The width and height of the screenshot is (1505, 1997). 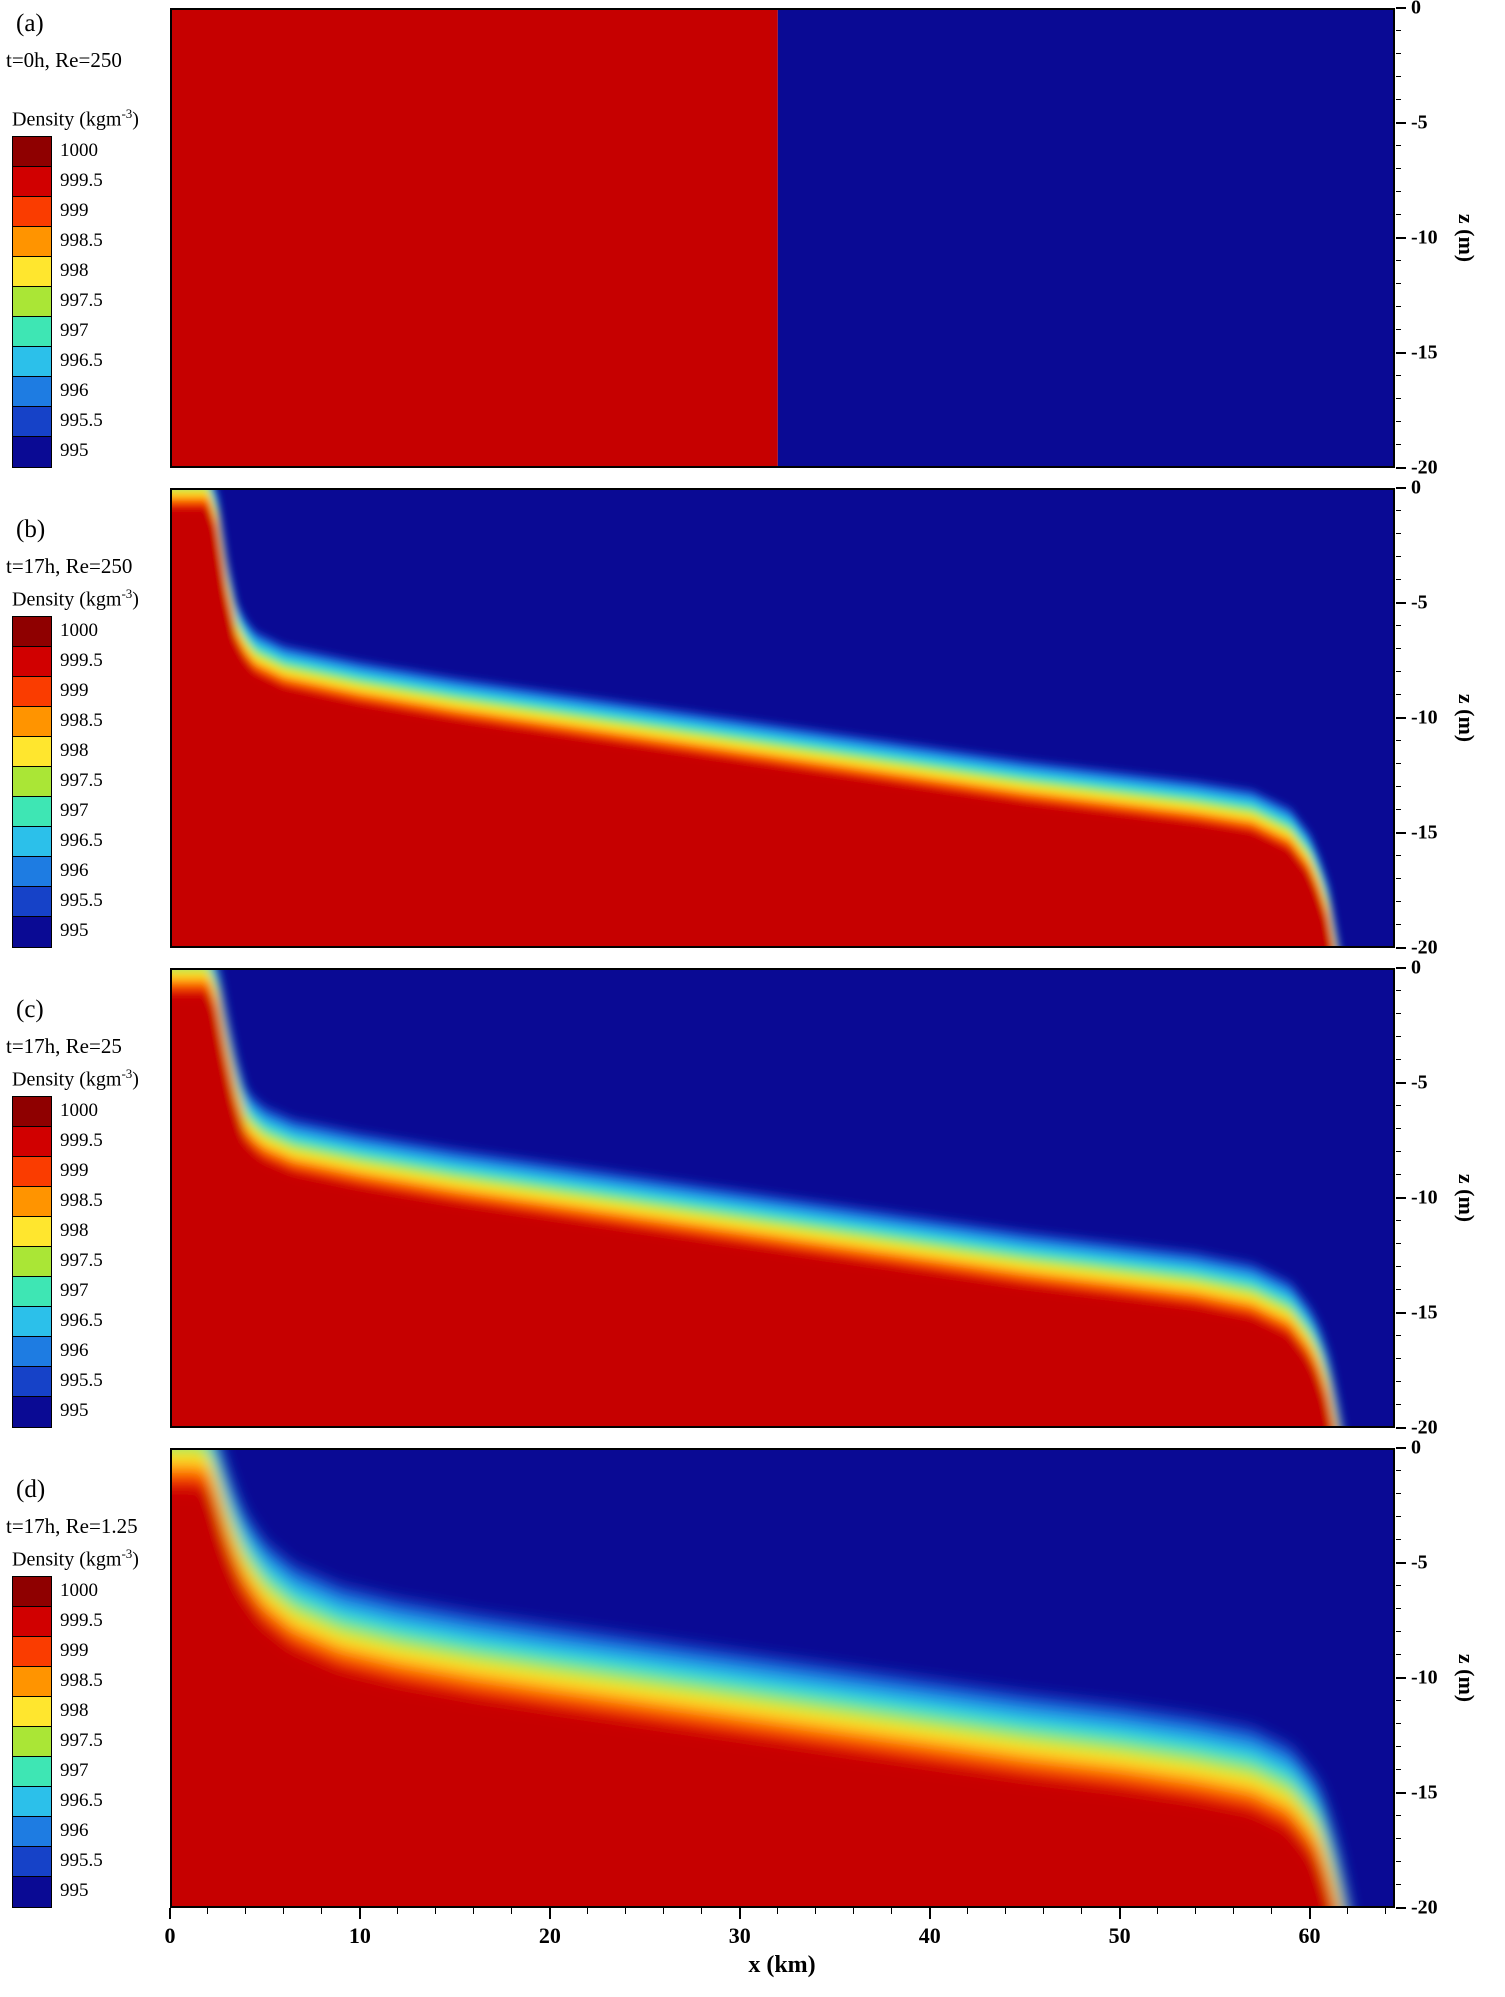 I want to click on x-tick-label: 40, so click(x=929, y=1935).